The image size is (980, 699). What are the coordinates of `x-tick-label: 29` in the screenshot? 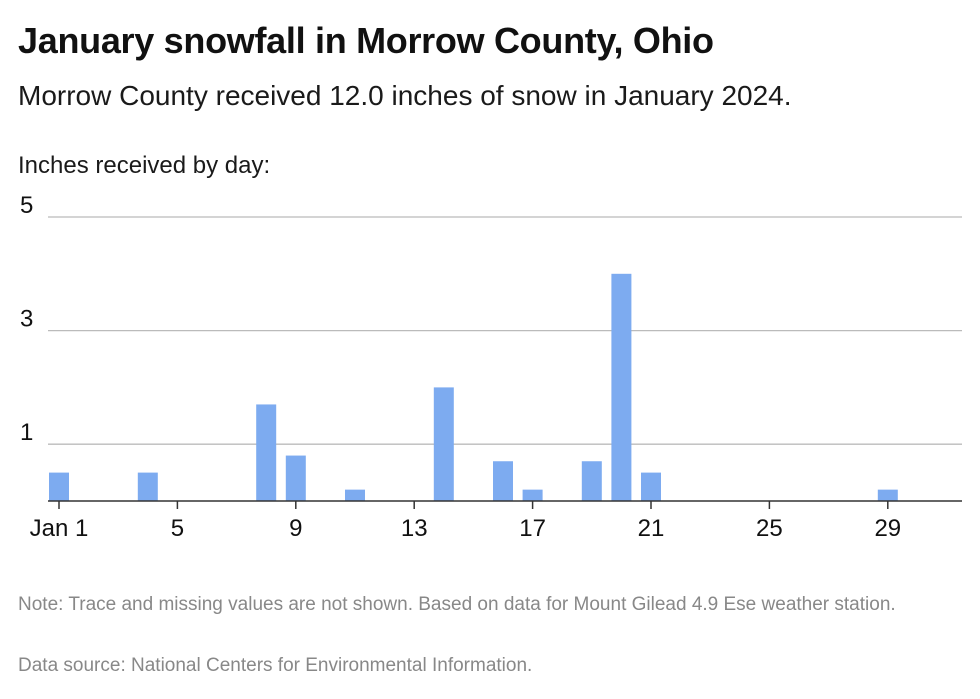 It's located at (887, 528).